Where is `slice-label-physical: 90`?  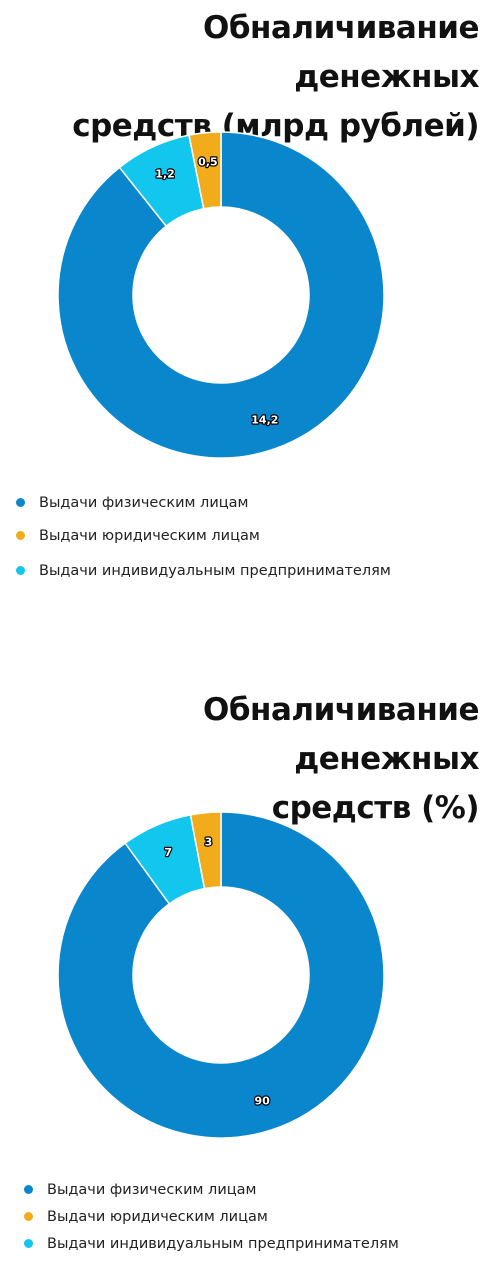
slice-label-physical: 90 is located at coordinates (262, 1100).